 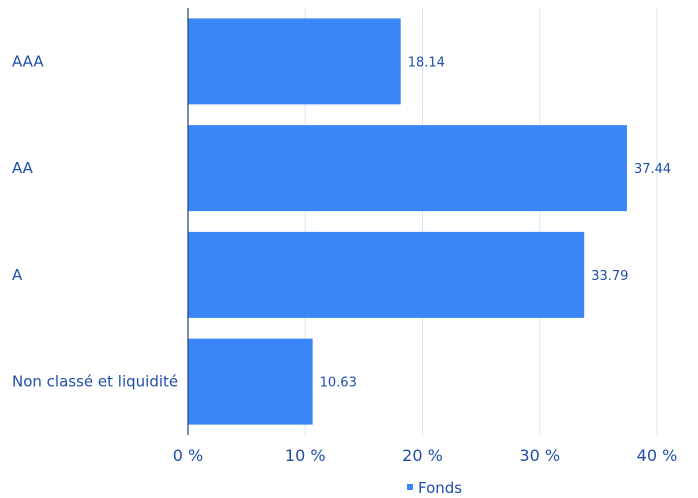 I want to click on x-tick-labels: 0 % 10 % 20 % 30 % 40 %, so click(x=425, y=455).